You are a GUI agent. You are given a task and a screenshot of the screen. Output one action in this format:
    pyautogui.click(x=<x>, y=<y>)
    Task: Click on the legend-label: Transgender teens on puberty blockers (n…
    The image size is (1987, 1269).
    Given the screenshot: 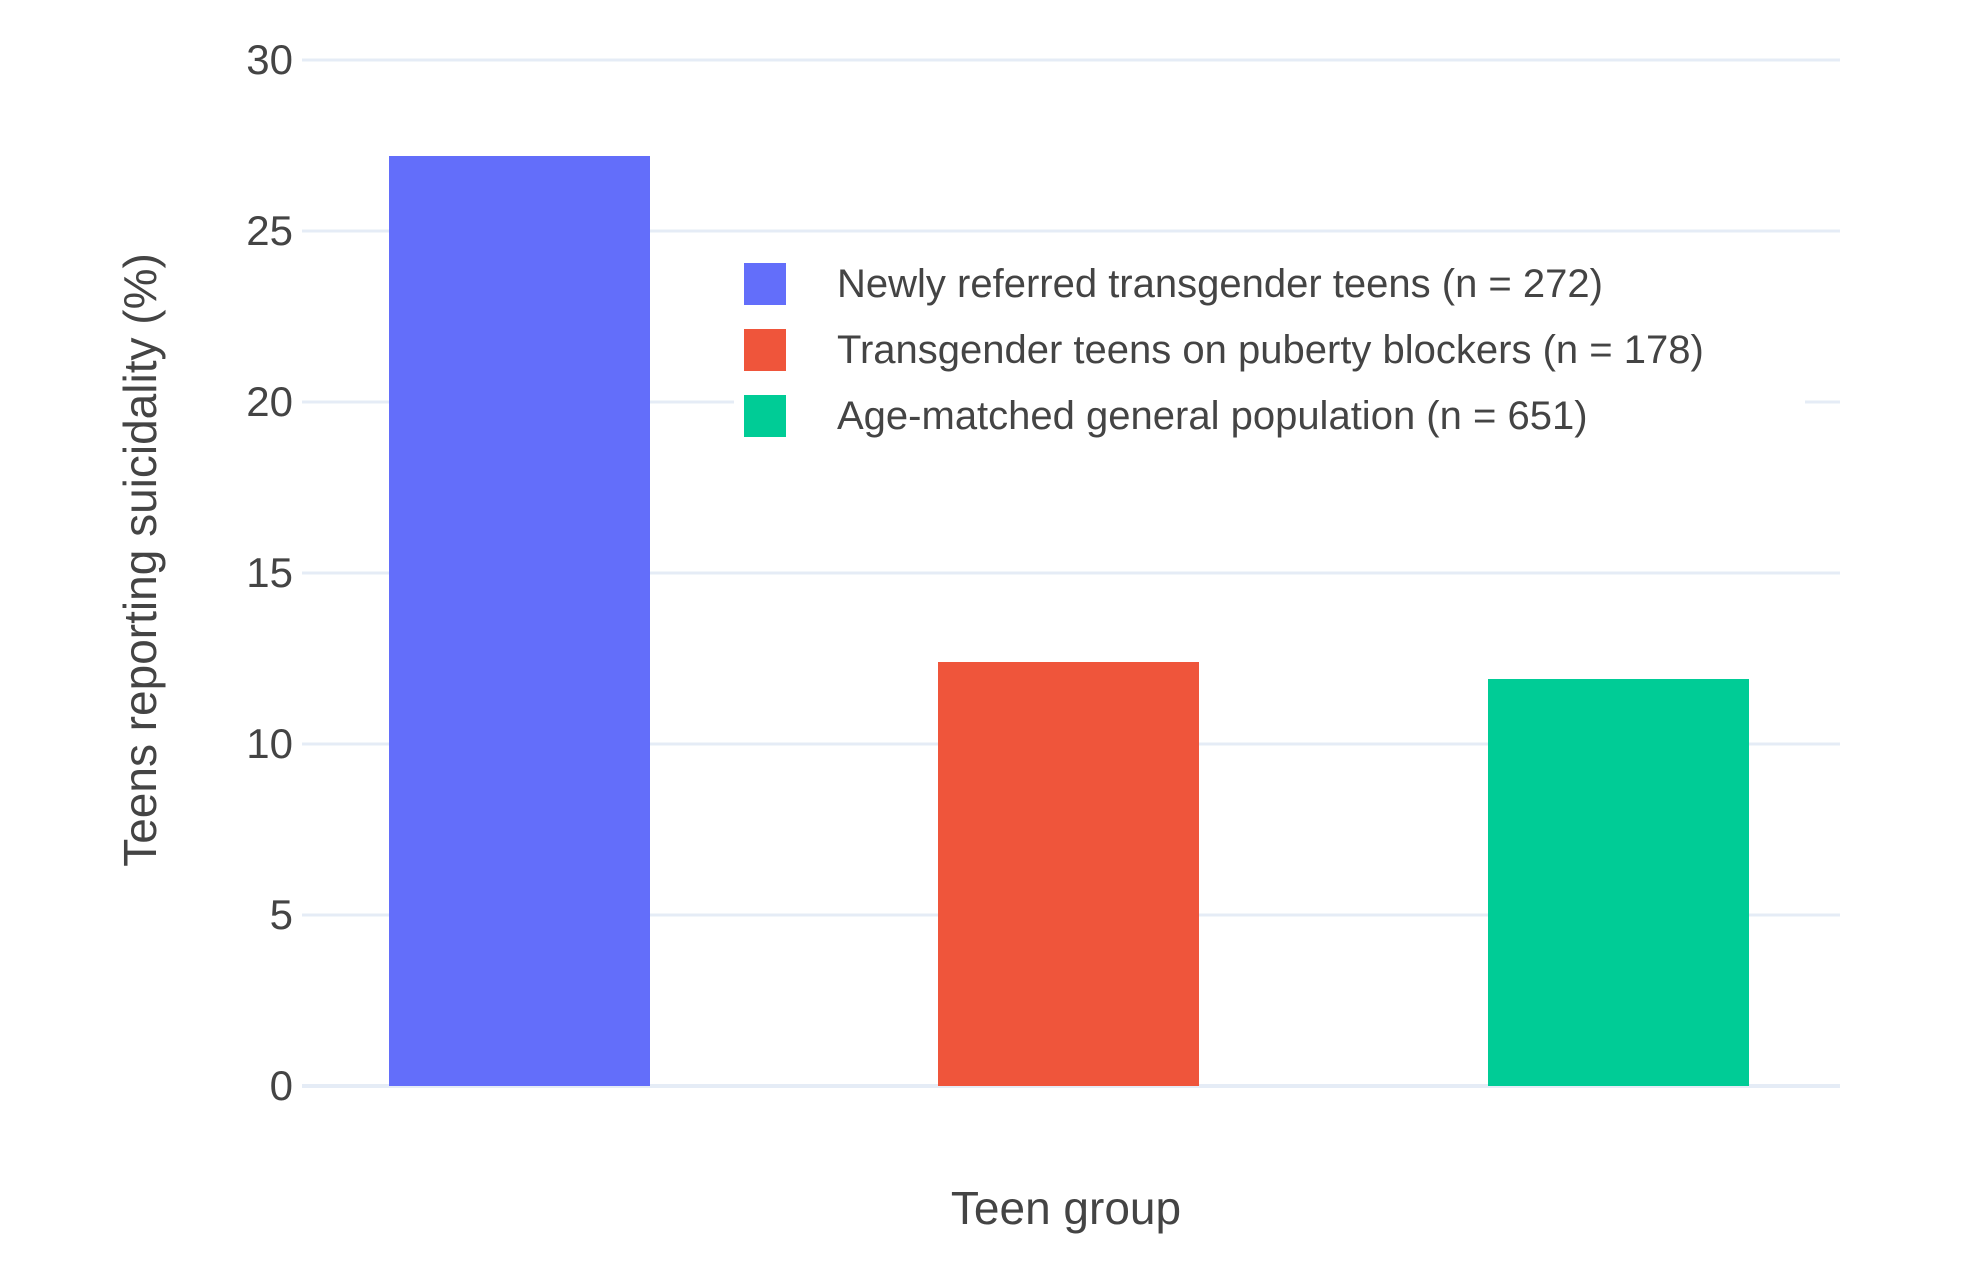 What is the action you would take?
    pyautogui.click(x=1270, y=349)
    